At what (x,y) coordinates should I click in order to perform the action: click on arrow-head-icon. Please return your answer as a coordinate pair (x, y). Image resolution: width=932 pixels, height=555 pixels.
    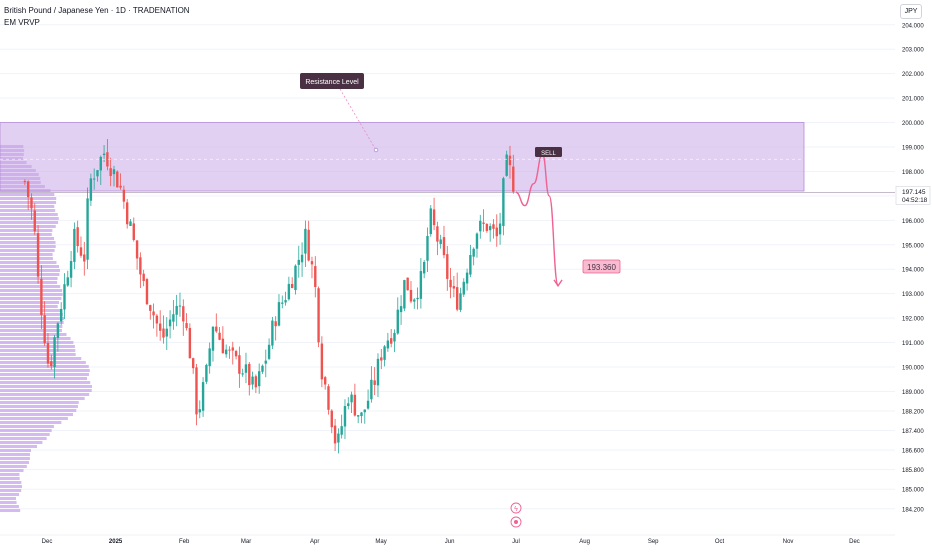
    Looking at the image, I should click on (558, 283).